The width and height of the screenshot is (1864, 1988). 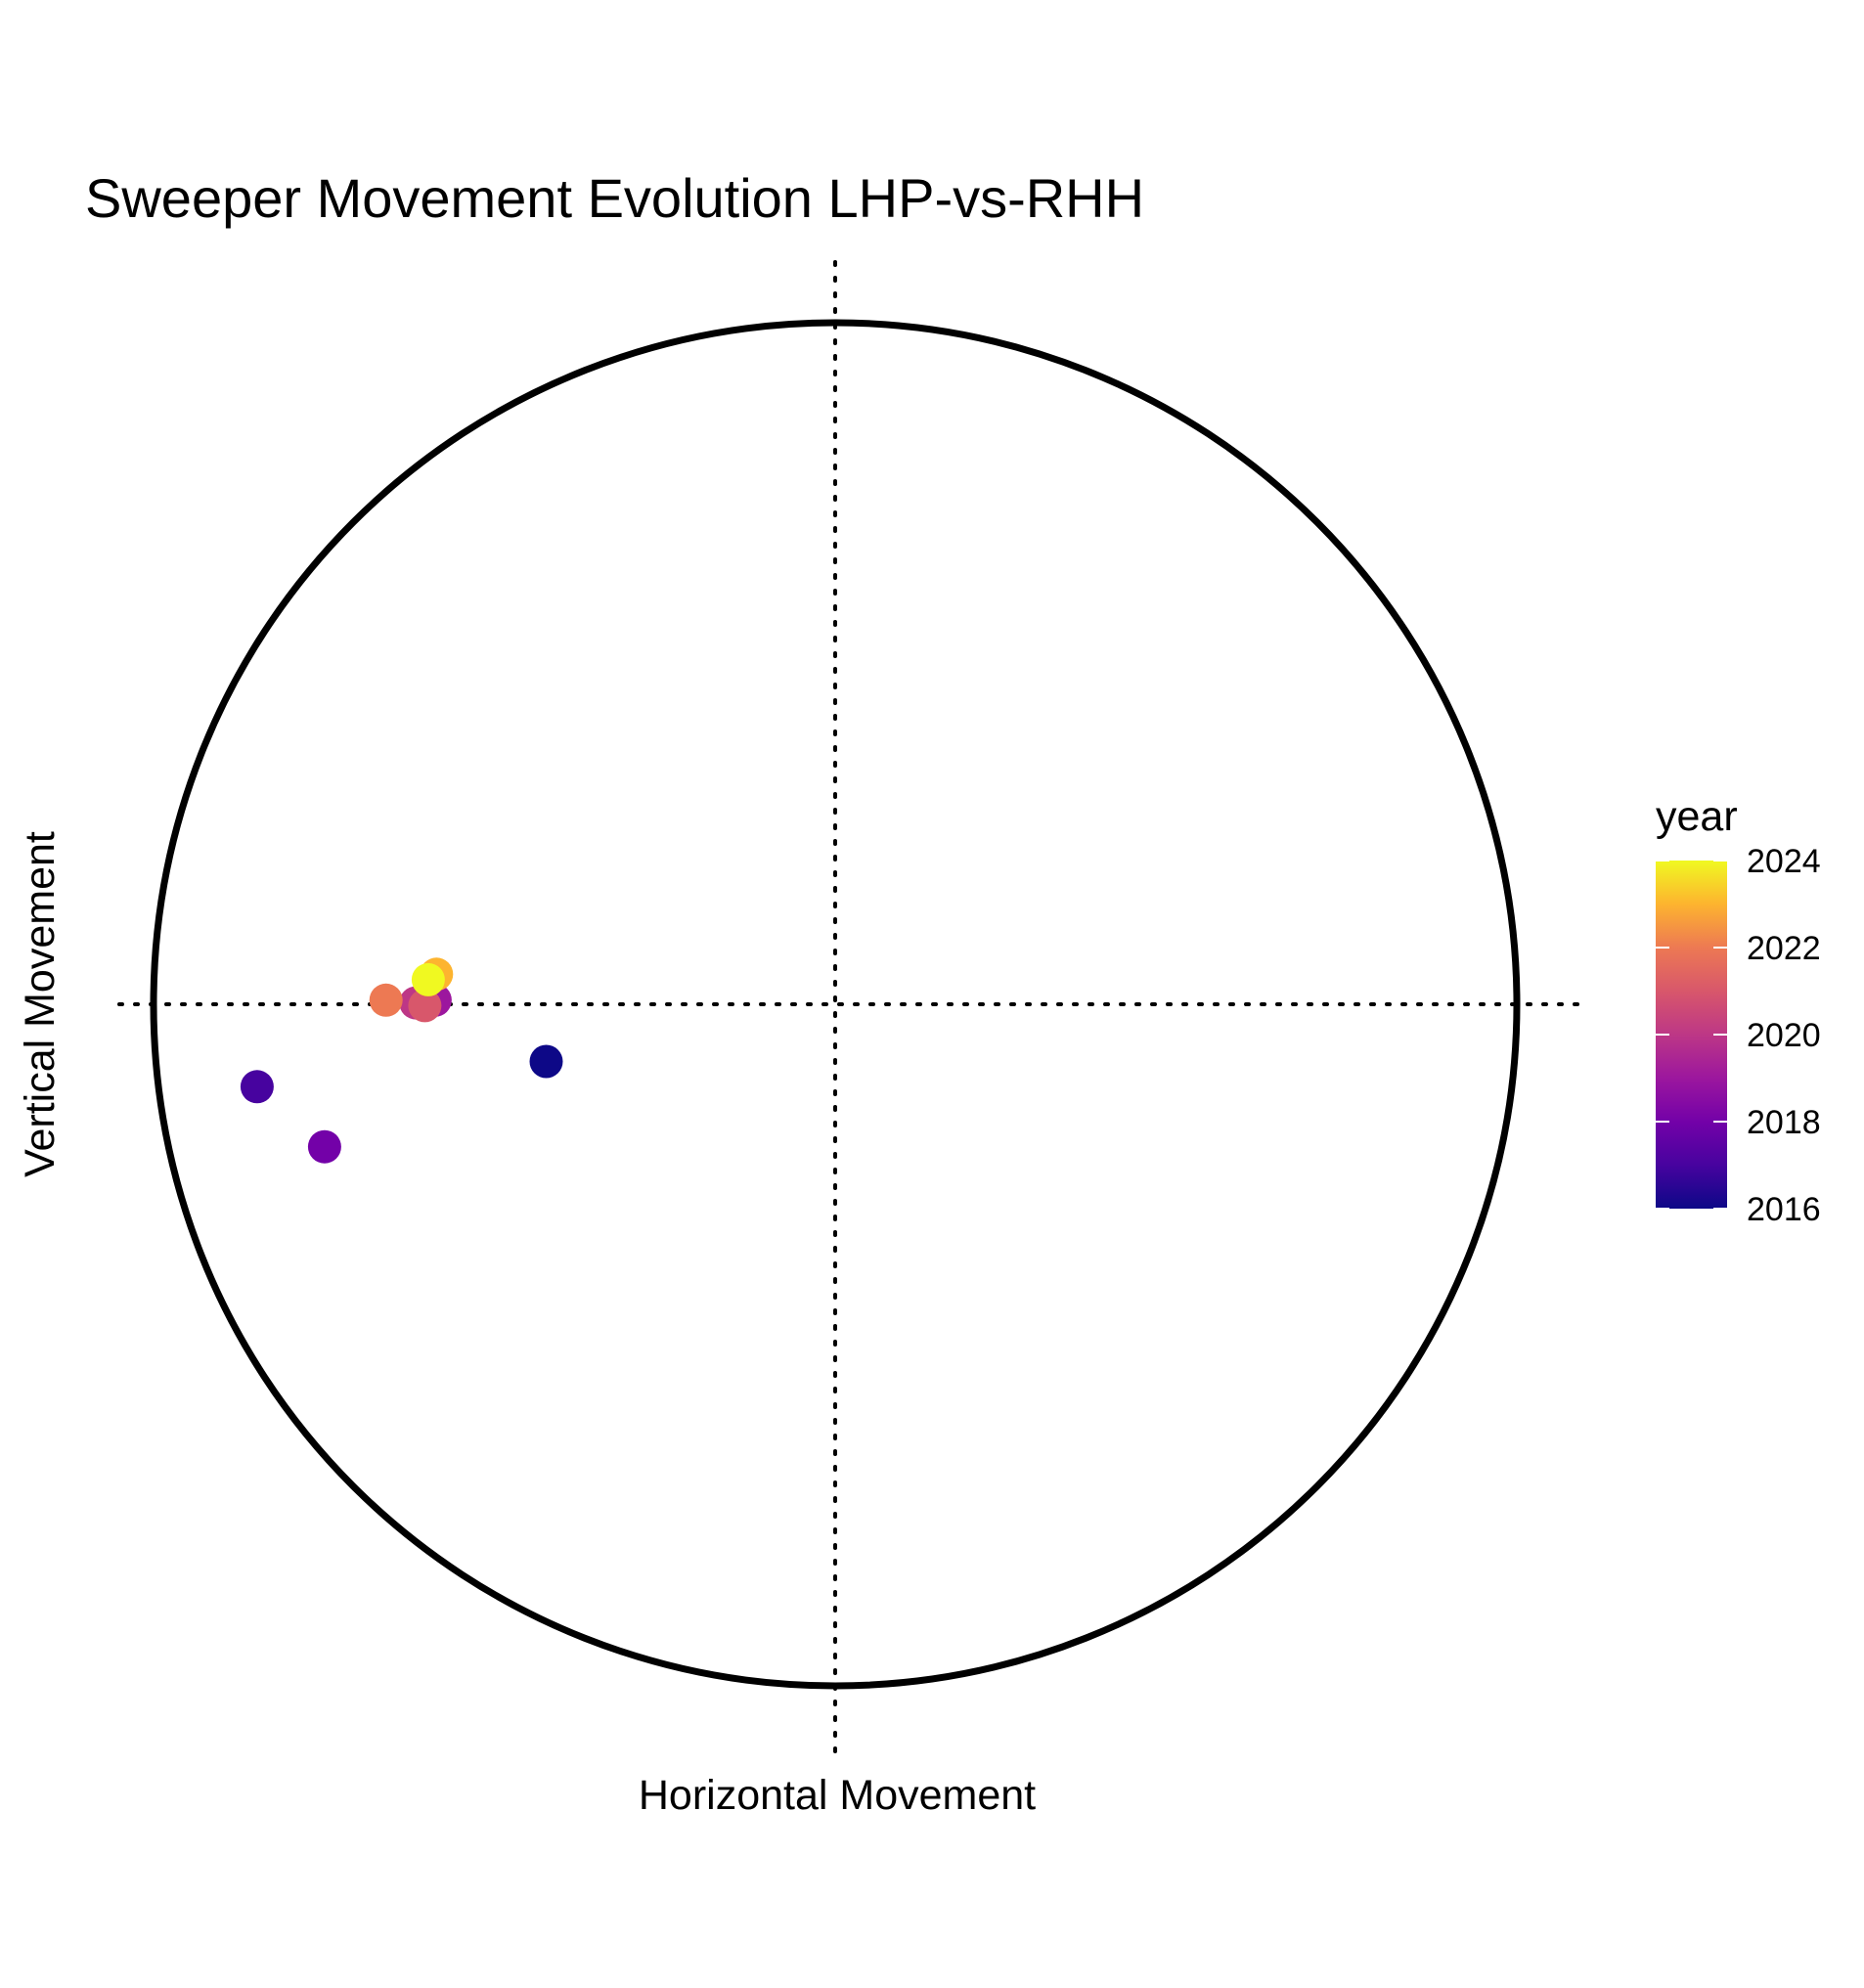 What do you see at coordinates (1738, 1035) in the screenshot?
I see `legend-ticks: 2016 2018 2020 2022 2024` at bounding box center [1738, 1035].